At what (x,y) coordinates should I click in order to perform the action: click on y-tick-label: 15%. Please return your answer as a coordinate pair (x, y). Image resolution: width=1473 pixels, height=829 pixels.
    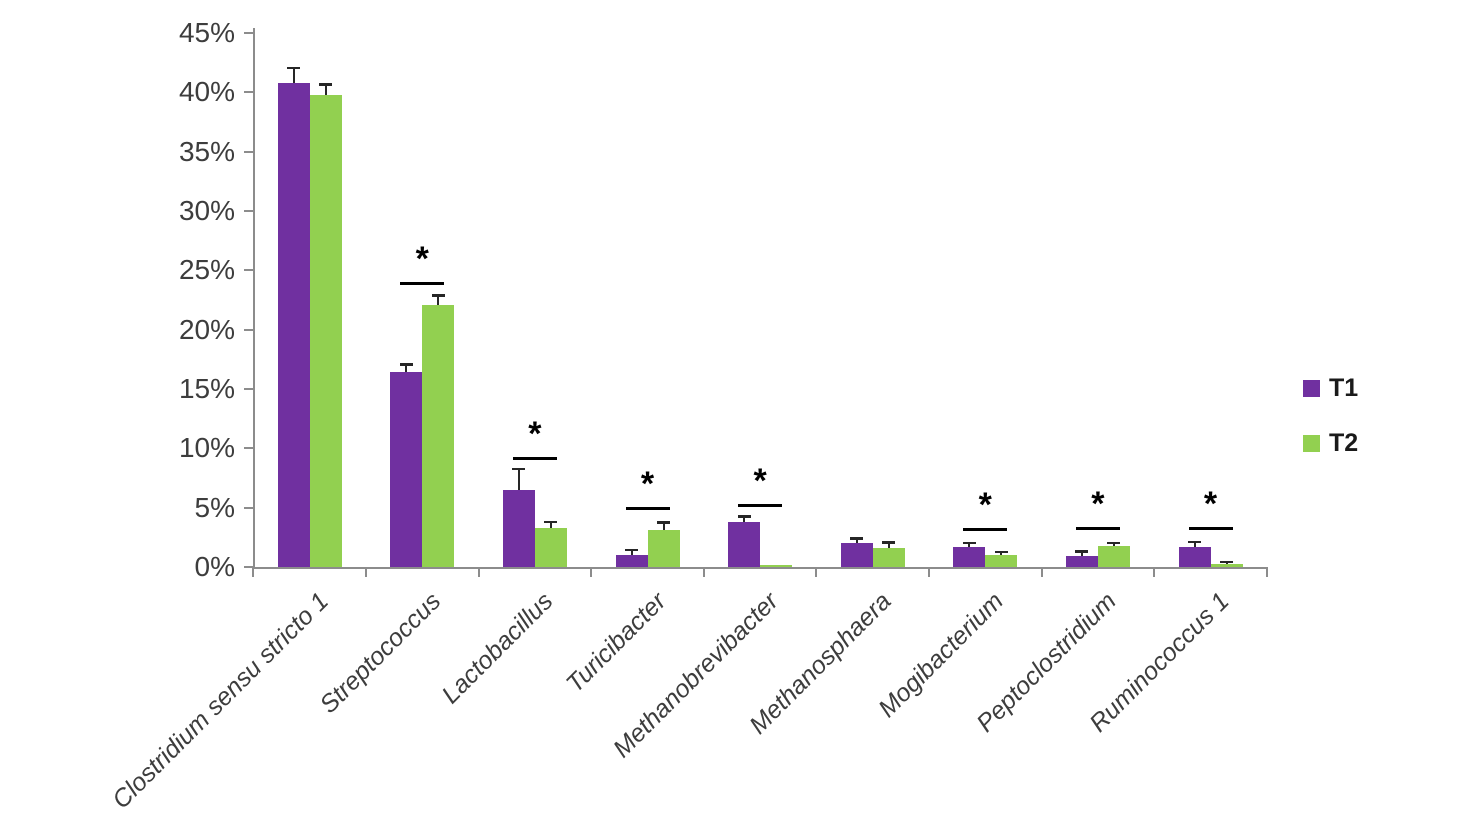
    Looking at the image, I should click on (206, 388).